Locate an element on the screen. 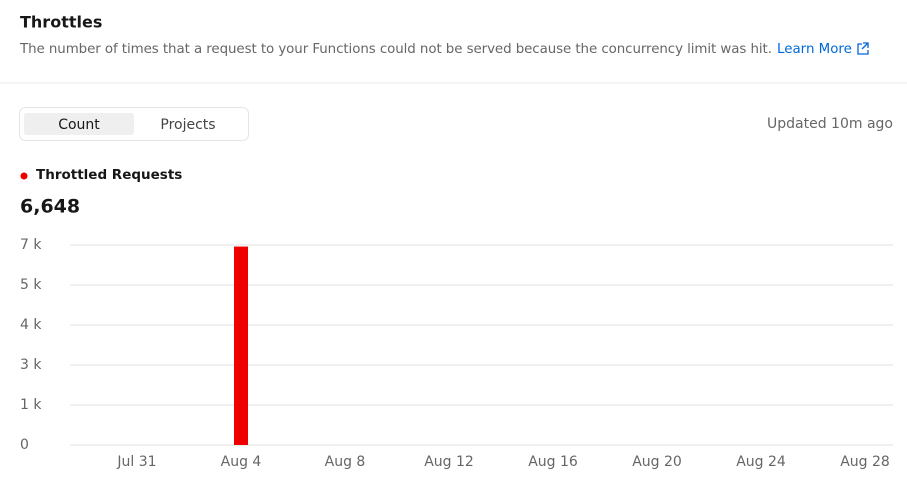  tab-active-bg is located at coordinates (79, 124).